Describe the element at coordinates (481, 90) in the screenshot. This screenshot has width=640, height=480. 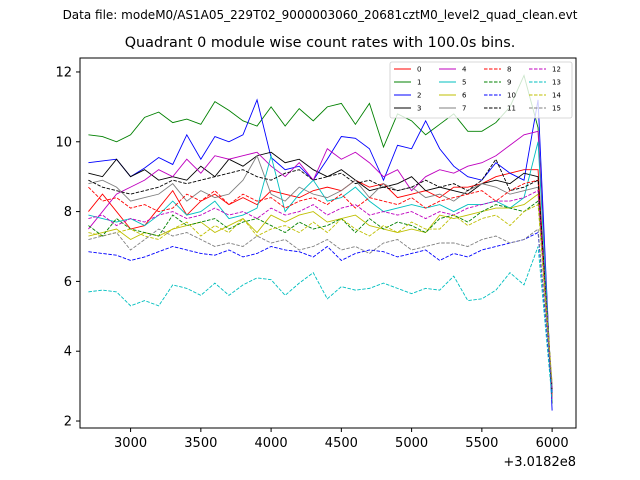
I see `legend-box` at that location.